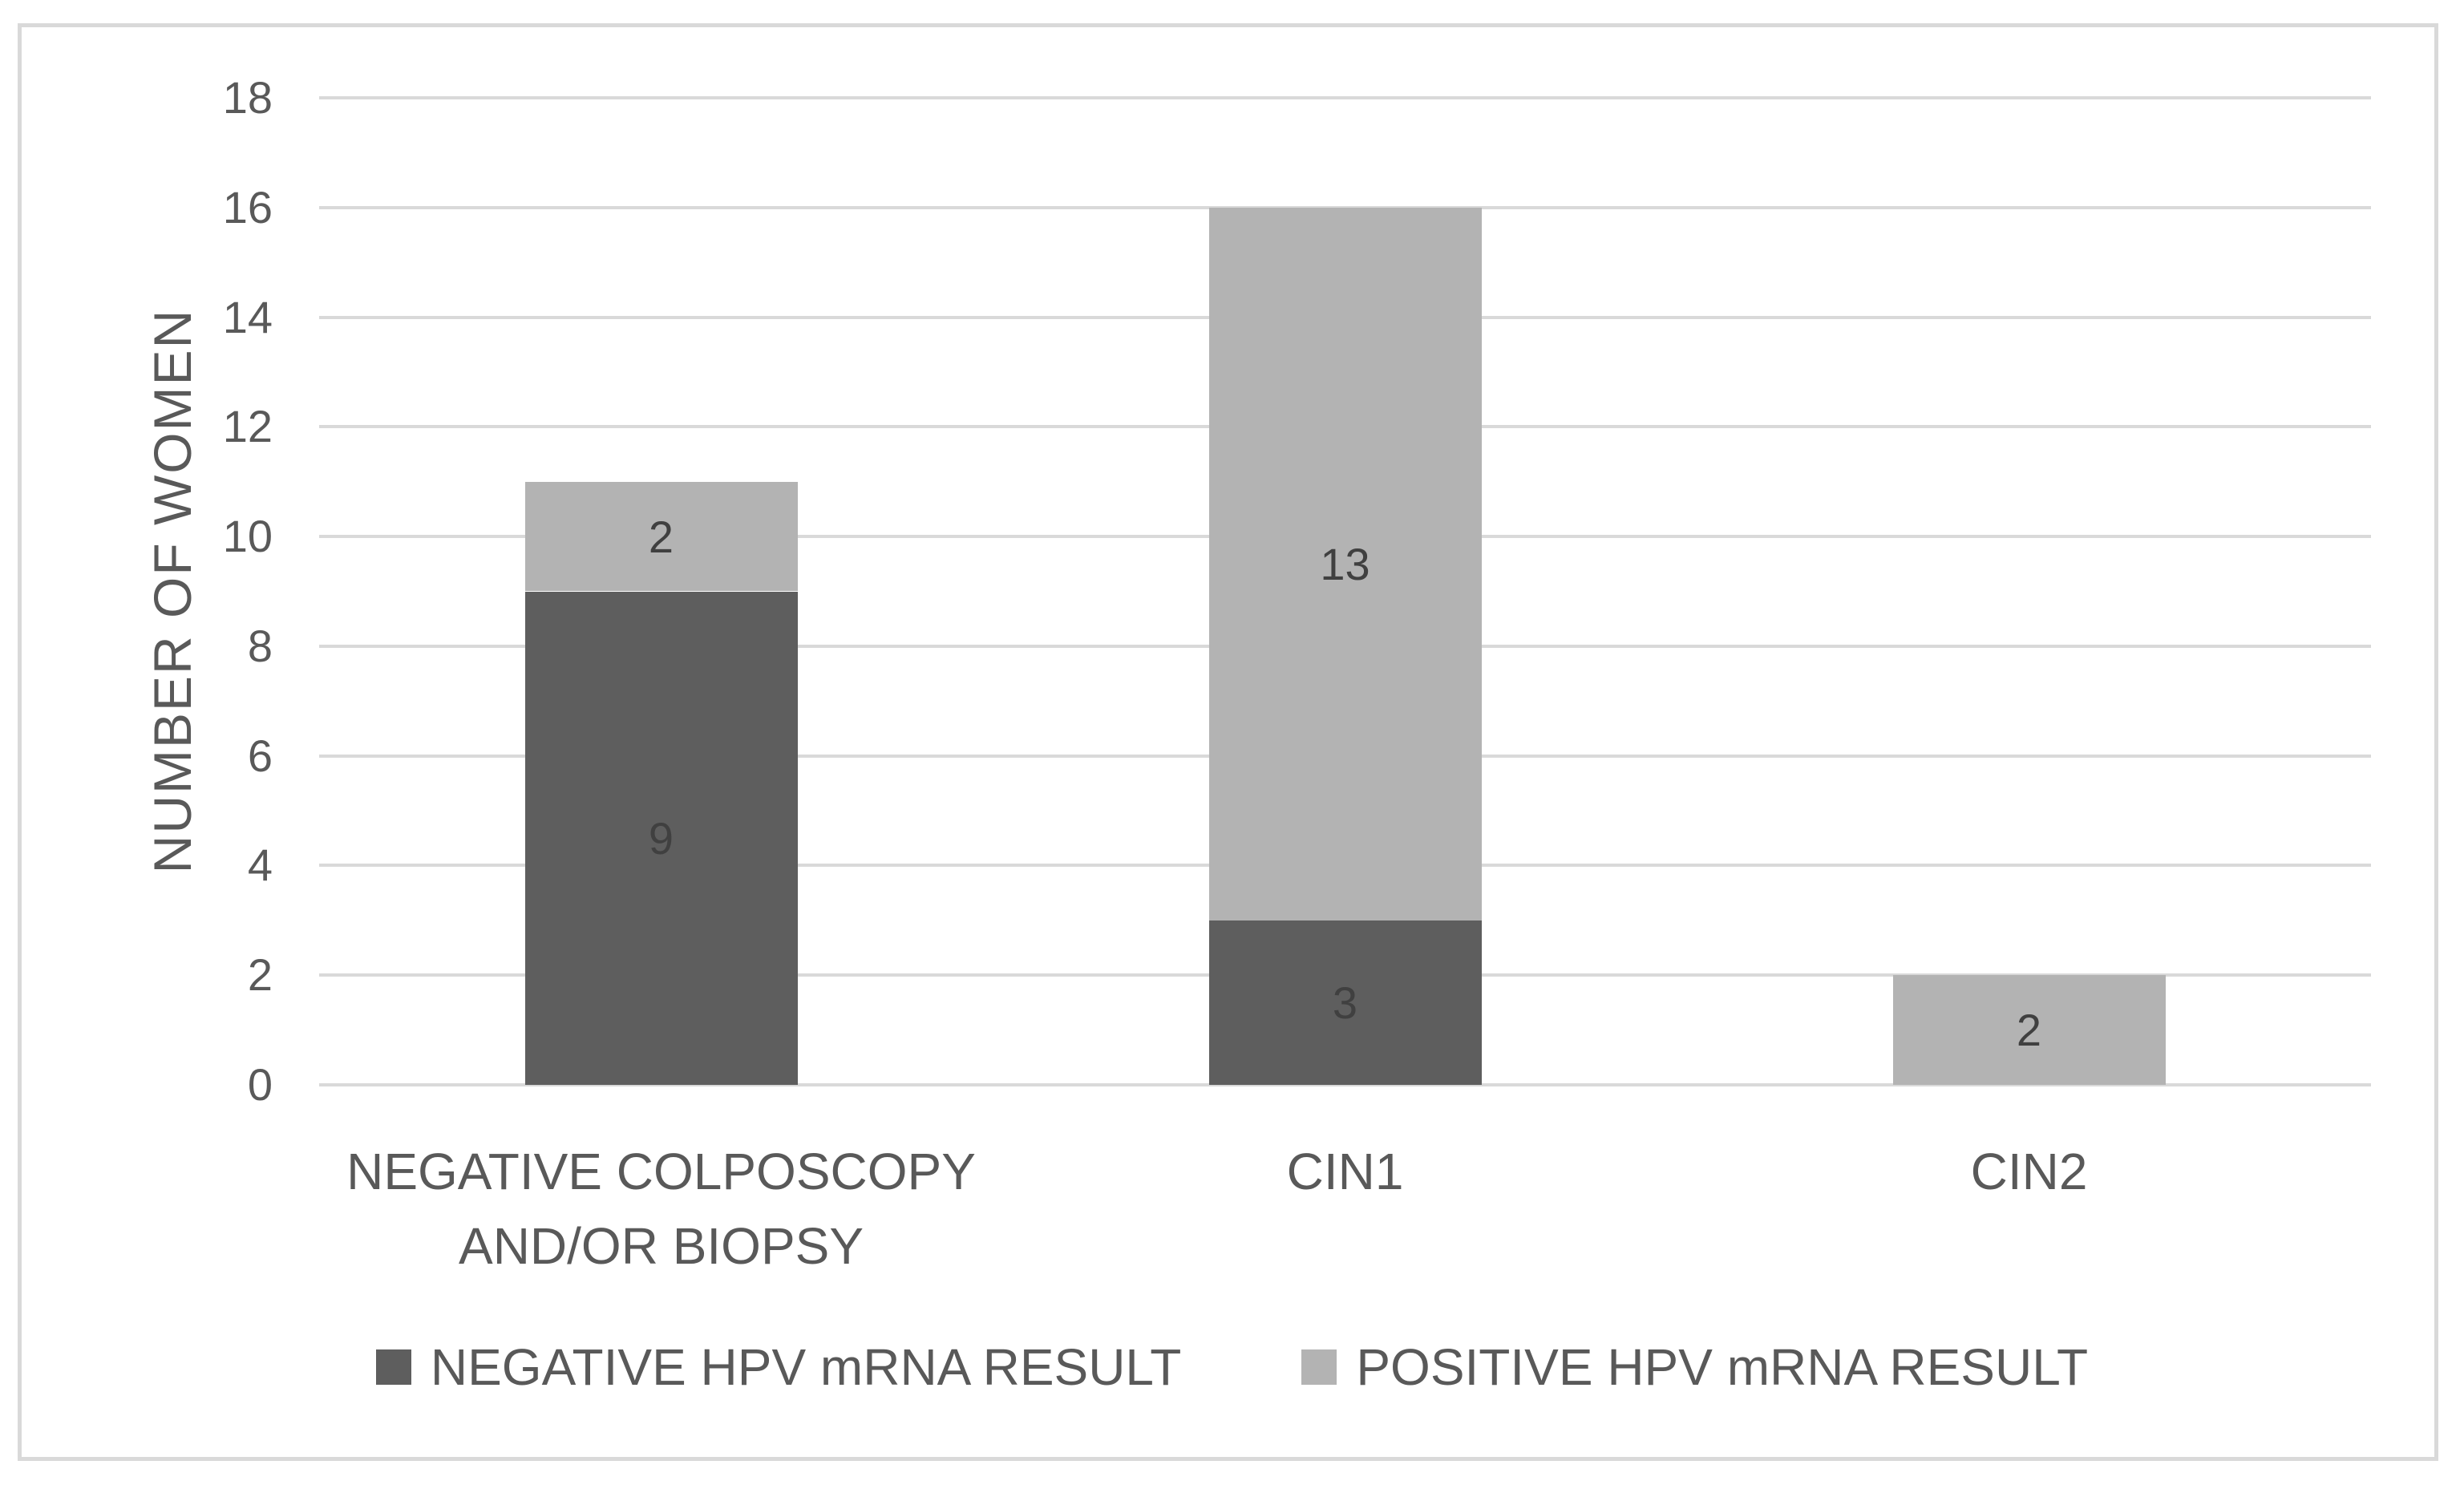 Image resolution: width=2464 pixels, height=1493 pixels. I want to click on y-tick-label-2: 2, so click(260, 975).